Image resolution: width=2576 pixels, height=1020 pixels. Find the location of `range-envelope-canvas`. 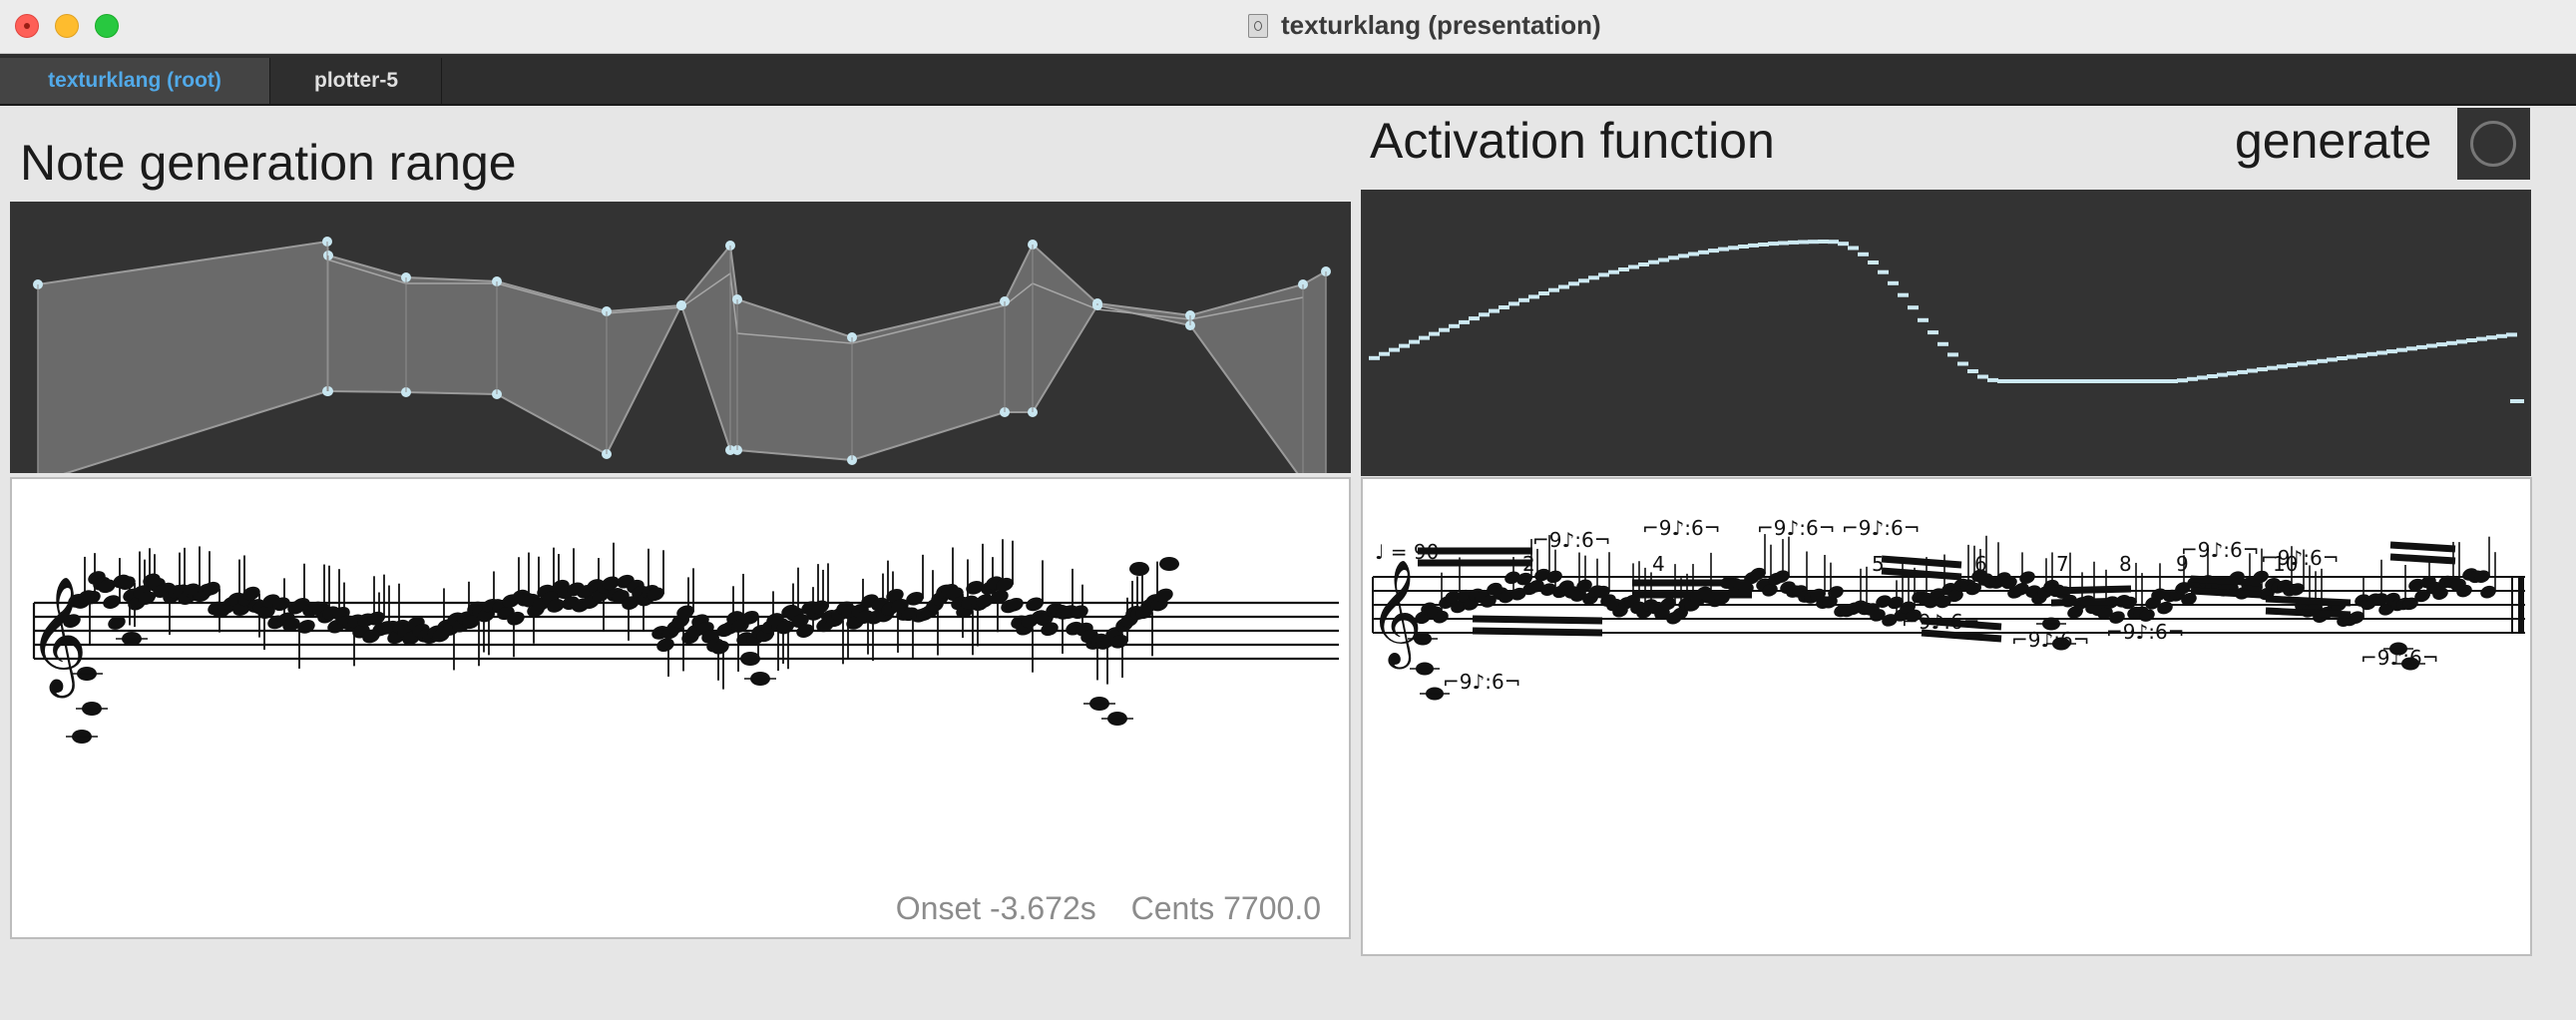

range-envelope-canvas is located at coordinates (680, 337).